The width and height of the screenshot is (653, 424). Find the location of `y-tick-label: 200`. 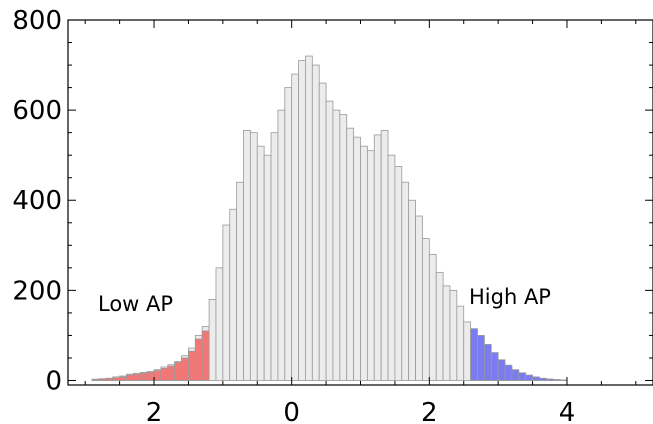

y-tick-label: 200 is located at coordinates (37, 291).